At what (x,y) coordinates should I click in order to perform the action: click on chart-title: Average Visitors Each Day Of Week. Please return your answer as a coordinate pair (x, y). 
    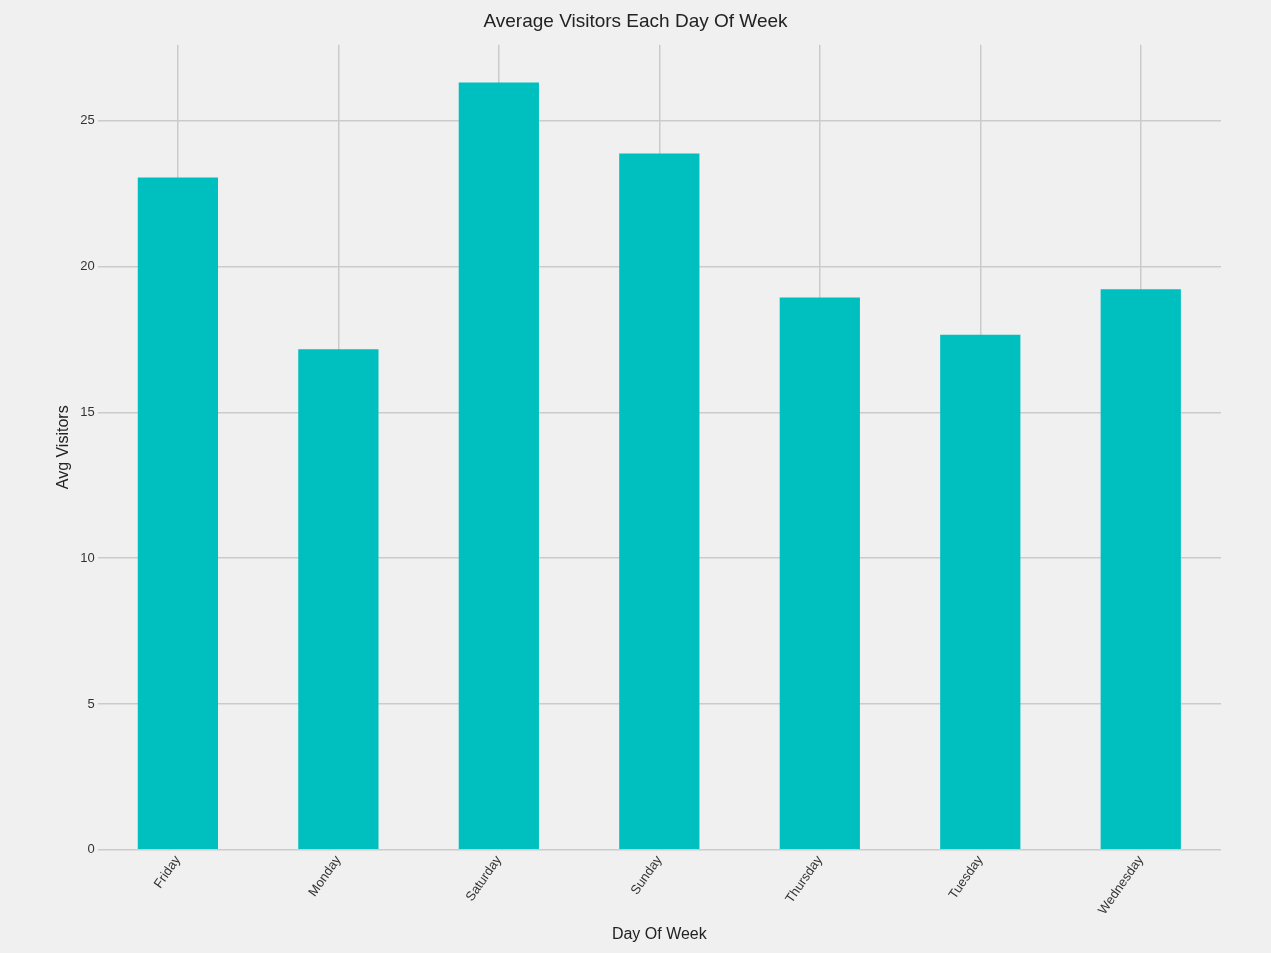
    Looking at the image, I should click on (636, 20).